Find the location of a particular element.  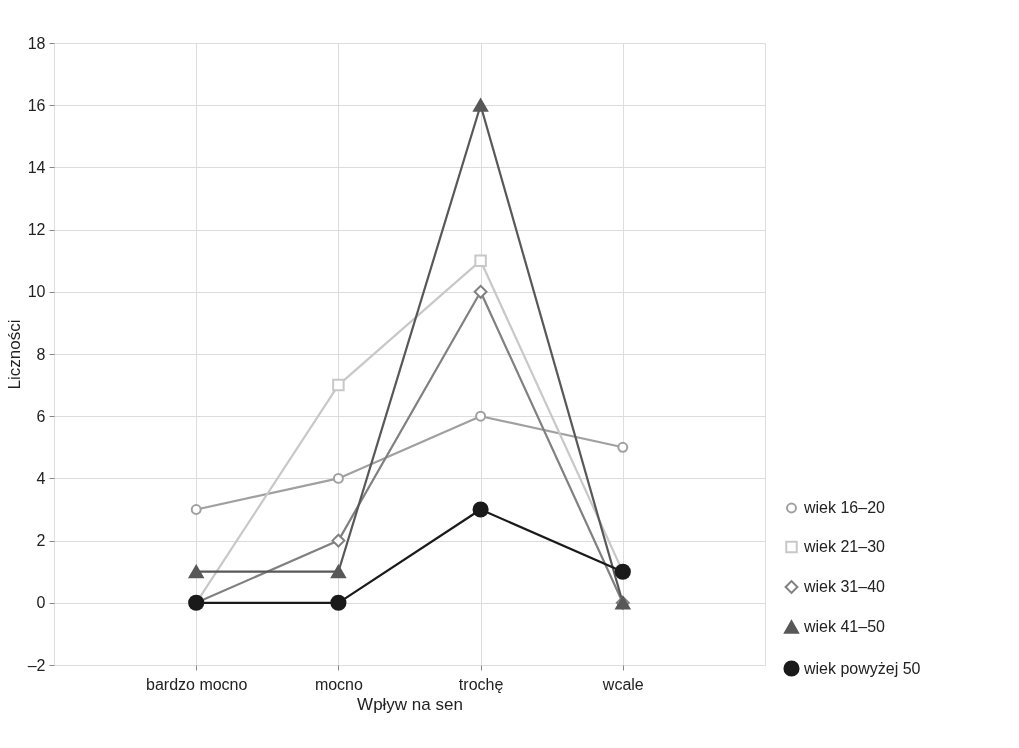

y-tick-label: 14 is located at coordinates (36, 167).